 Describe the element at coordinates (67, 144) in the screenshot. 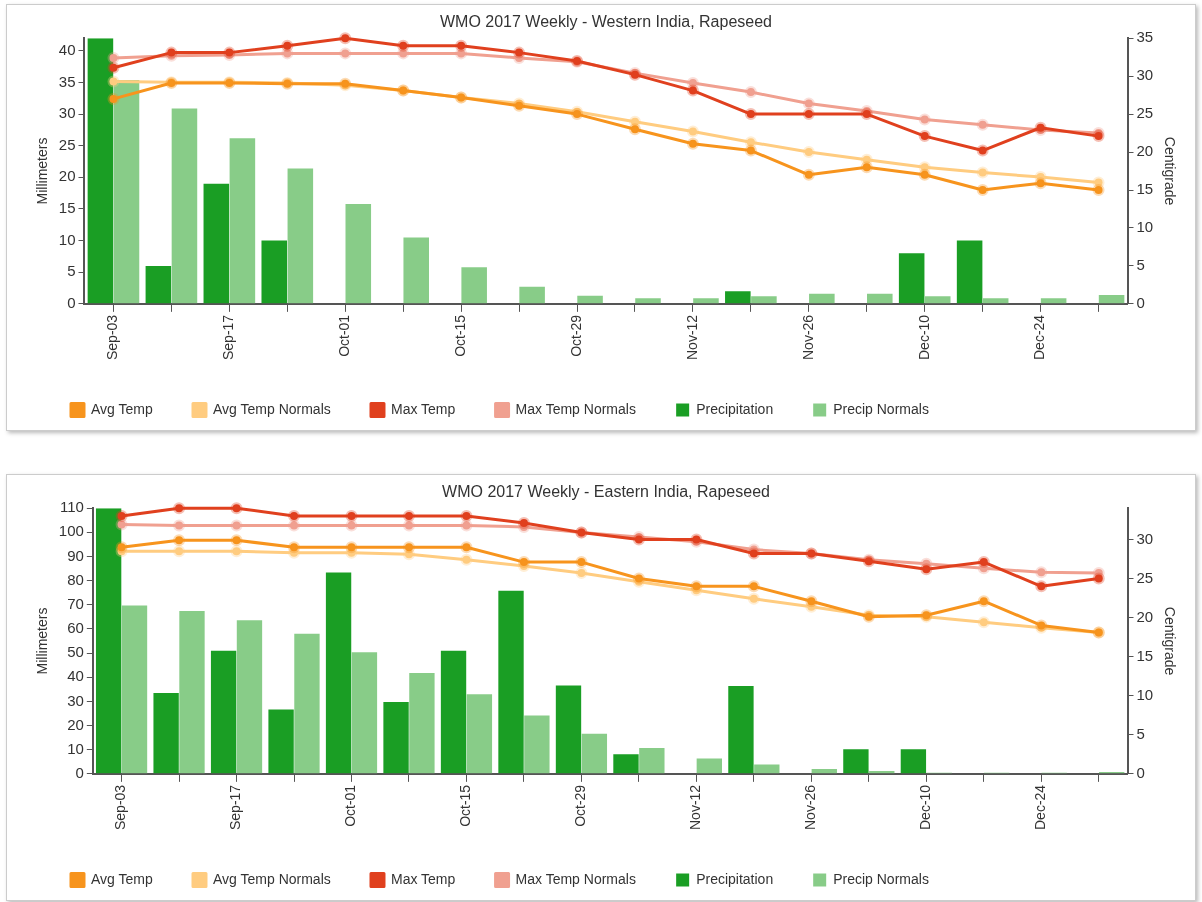

I see `y-tick-label: 25` at that location.